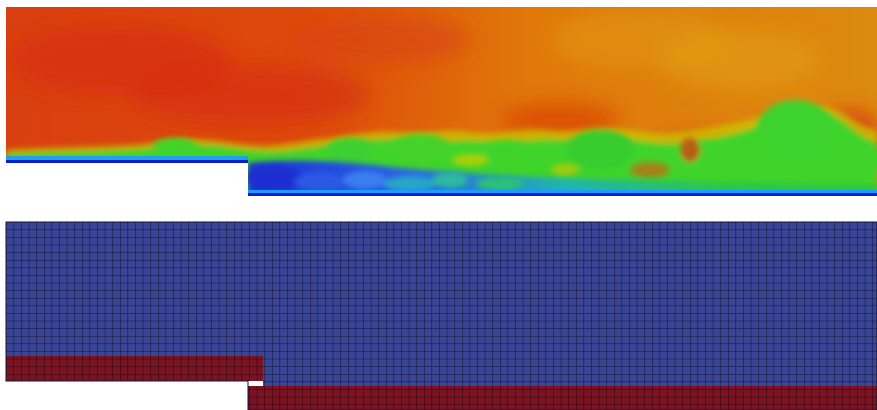  I want to click on step-solid-region, so click(127, 395).